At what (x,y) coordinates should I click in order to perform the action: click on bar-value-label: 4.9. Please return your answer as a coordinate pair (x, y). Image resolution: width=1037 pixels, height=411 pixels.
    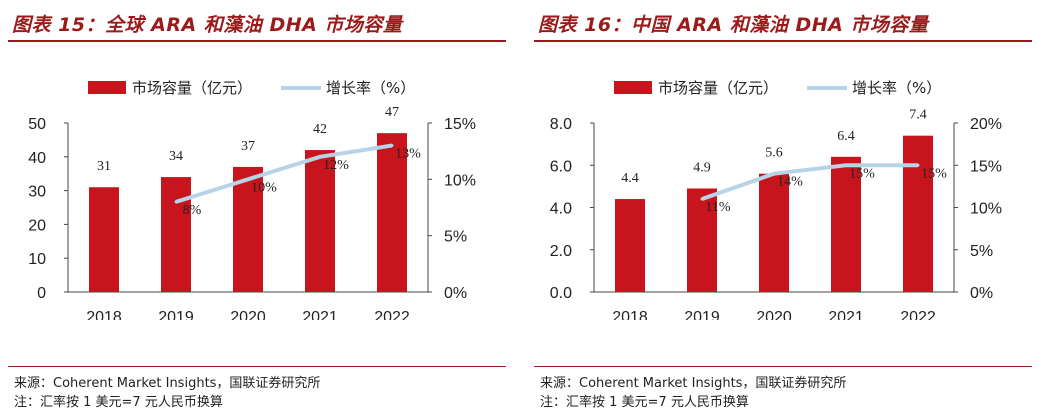
    Looking at the image, I should click on (702, 167).